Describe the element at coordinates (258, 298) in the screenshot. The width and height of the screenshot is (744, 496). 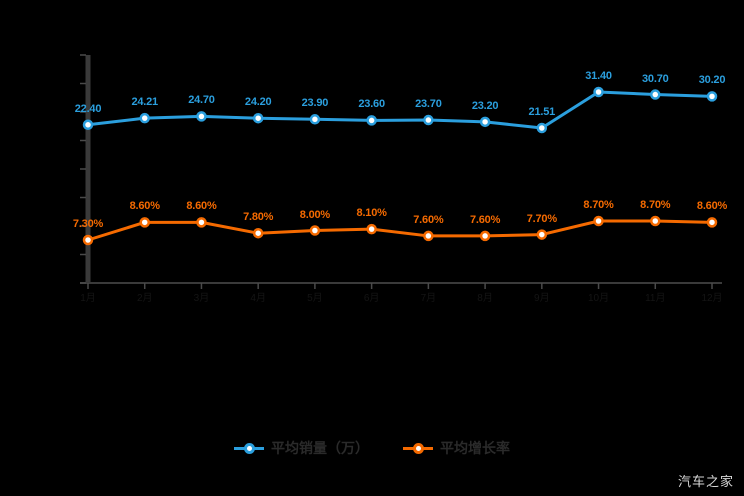
I see `x-axis-tick-label: 4月` at that location.